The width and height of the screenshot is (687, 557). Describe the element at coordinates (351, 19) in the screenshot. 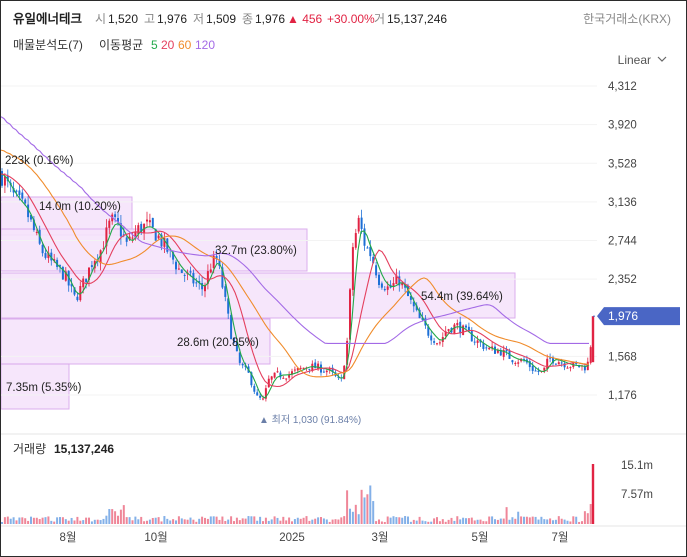

I see `change-percent: +30.00%` at that location.